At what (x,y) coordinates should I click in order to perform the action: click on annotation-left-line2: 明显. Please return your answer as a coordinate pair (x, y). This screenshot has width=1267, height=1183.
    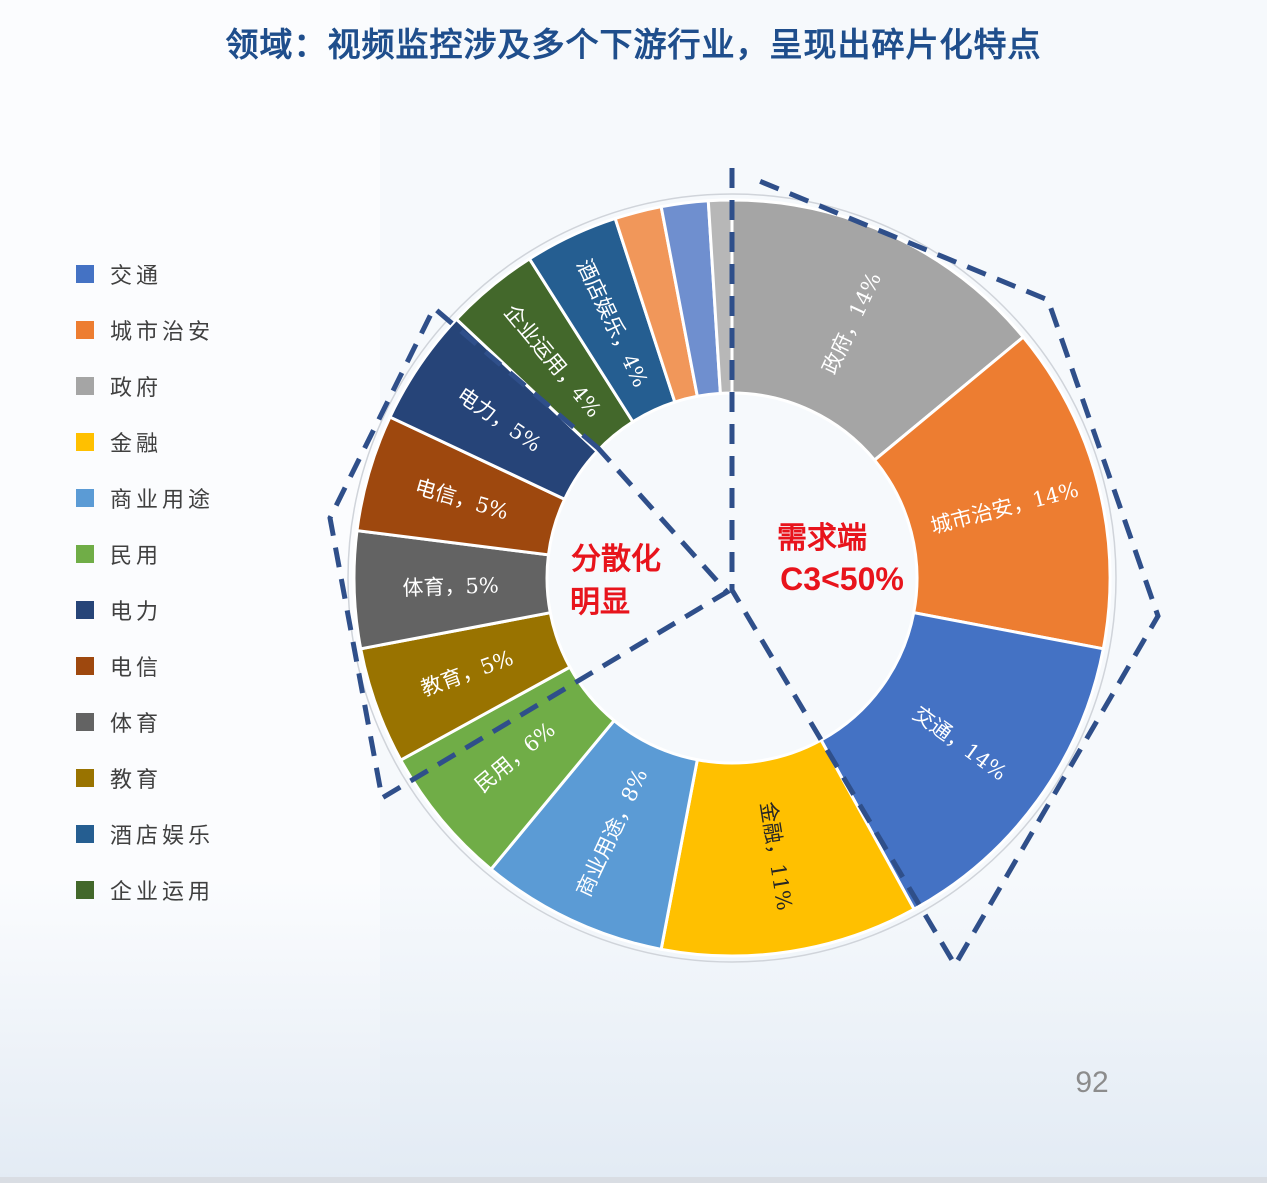
    Looking at the image, I should click on (600, 602).